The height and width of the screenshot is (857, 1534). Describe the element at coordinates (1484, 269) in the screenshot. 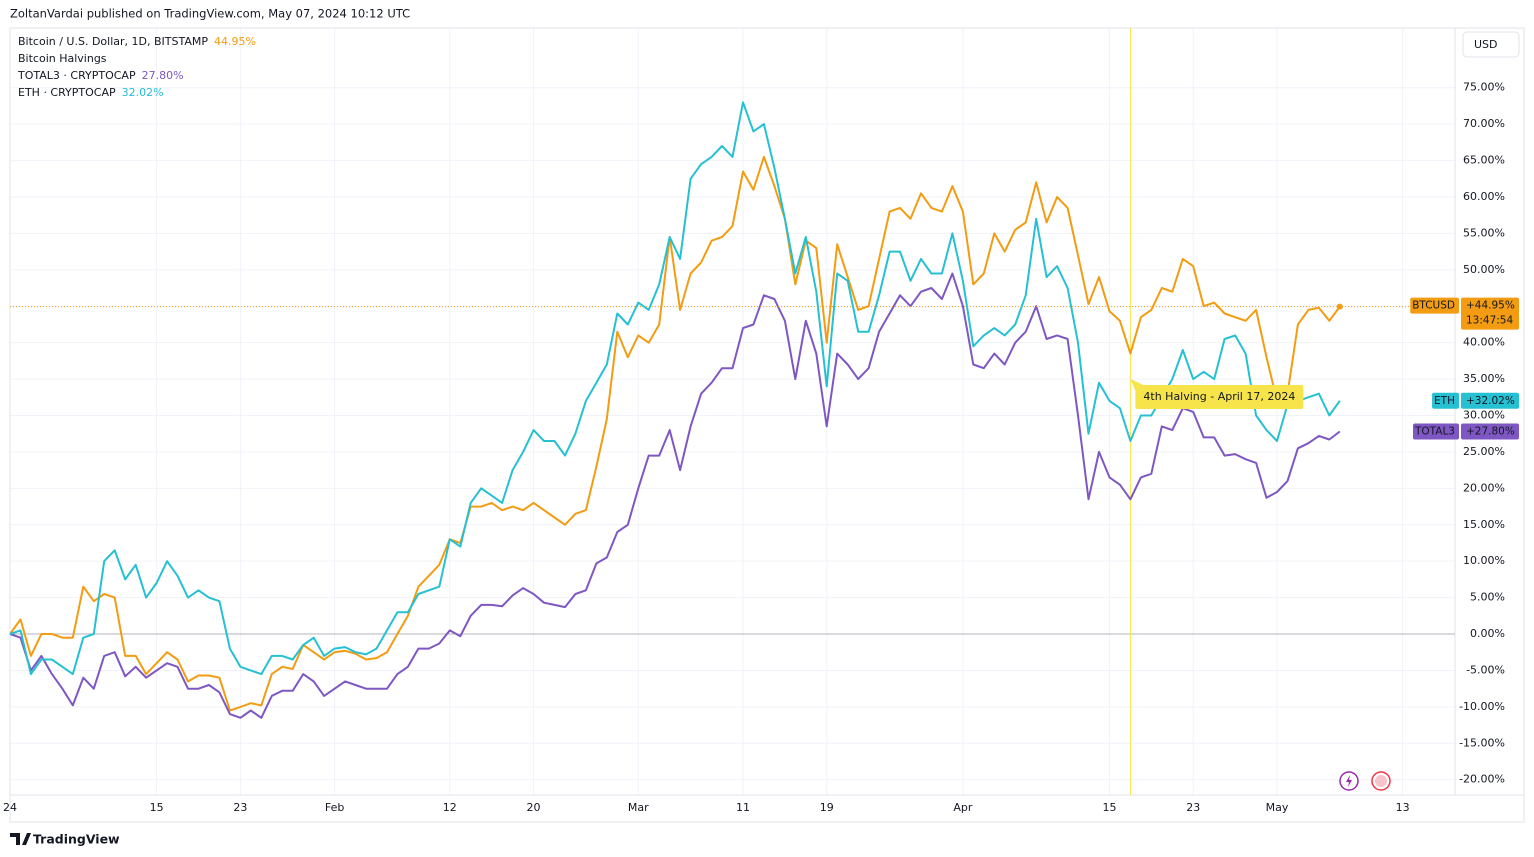

I see `y-tick-label: 50.00%` at that location.